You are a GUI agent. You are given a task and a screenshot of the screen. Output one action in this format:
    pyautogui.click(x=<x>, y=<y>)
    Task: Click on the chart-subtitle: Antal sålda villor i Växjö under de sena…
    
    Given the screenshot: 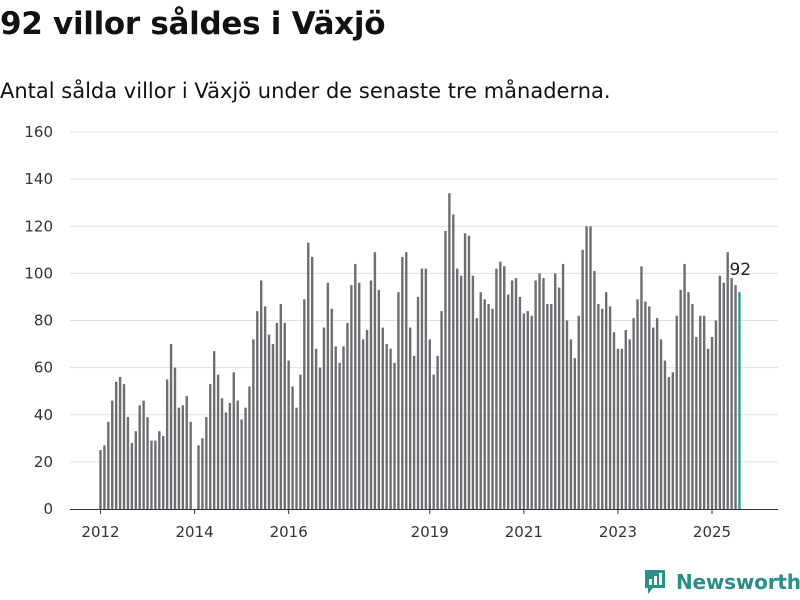 What is the action you would take?
    pyautogui.click(x=305, y=91)
    